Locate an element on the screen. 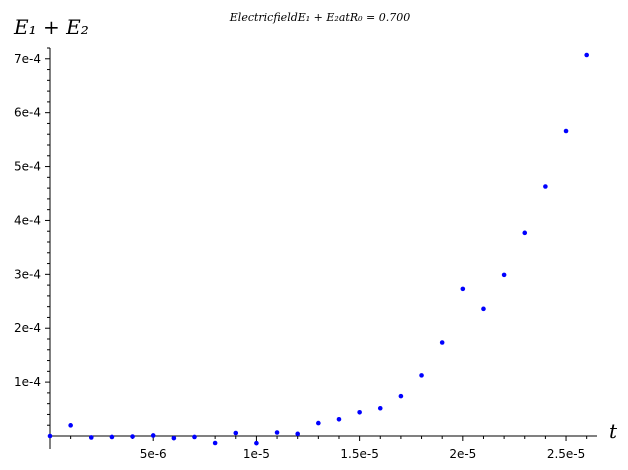 The height and width of the screenshot is (470, 628). y-ticks: 1e-4 2e-4 3e-4 4e-4 5e-4 6e-4 7e-4 is located at coordinates (32, 236).